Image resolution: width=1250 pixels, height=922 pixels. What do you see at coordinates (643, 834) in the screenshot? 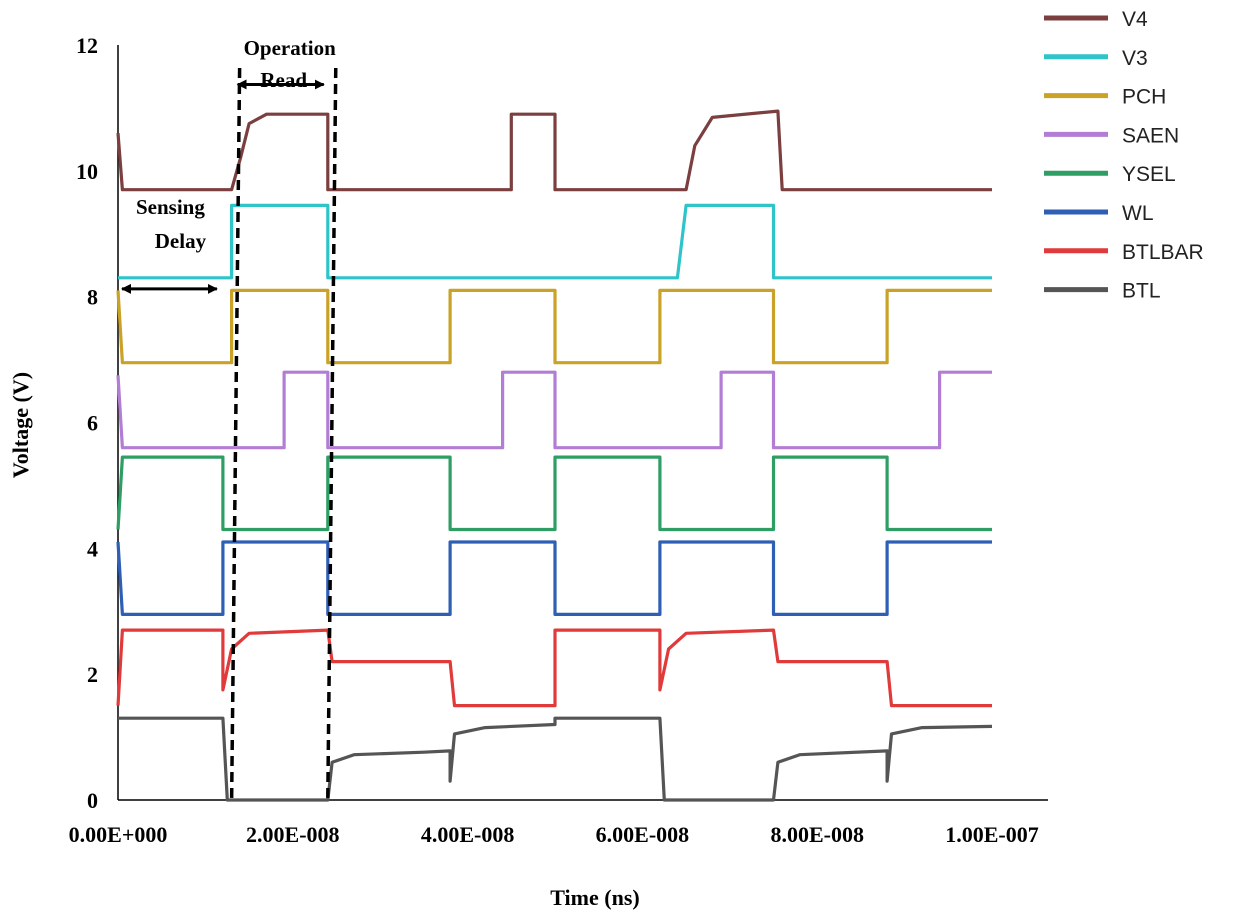
I see `x-tick-label: 6.00E-008` at bounding box center [643, 834].